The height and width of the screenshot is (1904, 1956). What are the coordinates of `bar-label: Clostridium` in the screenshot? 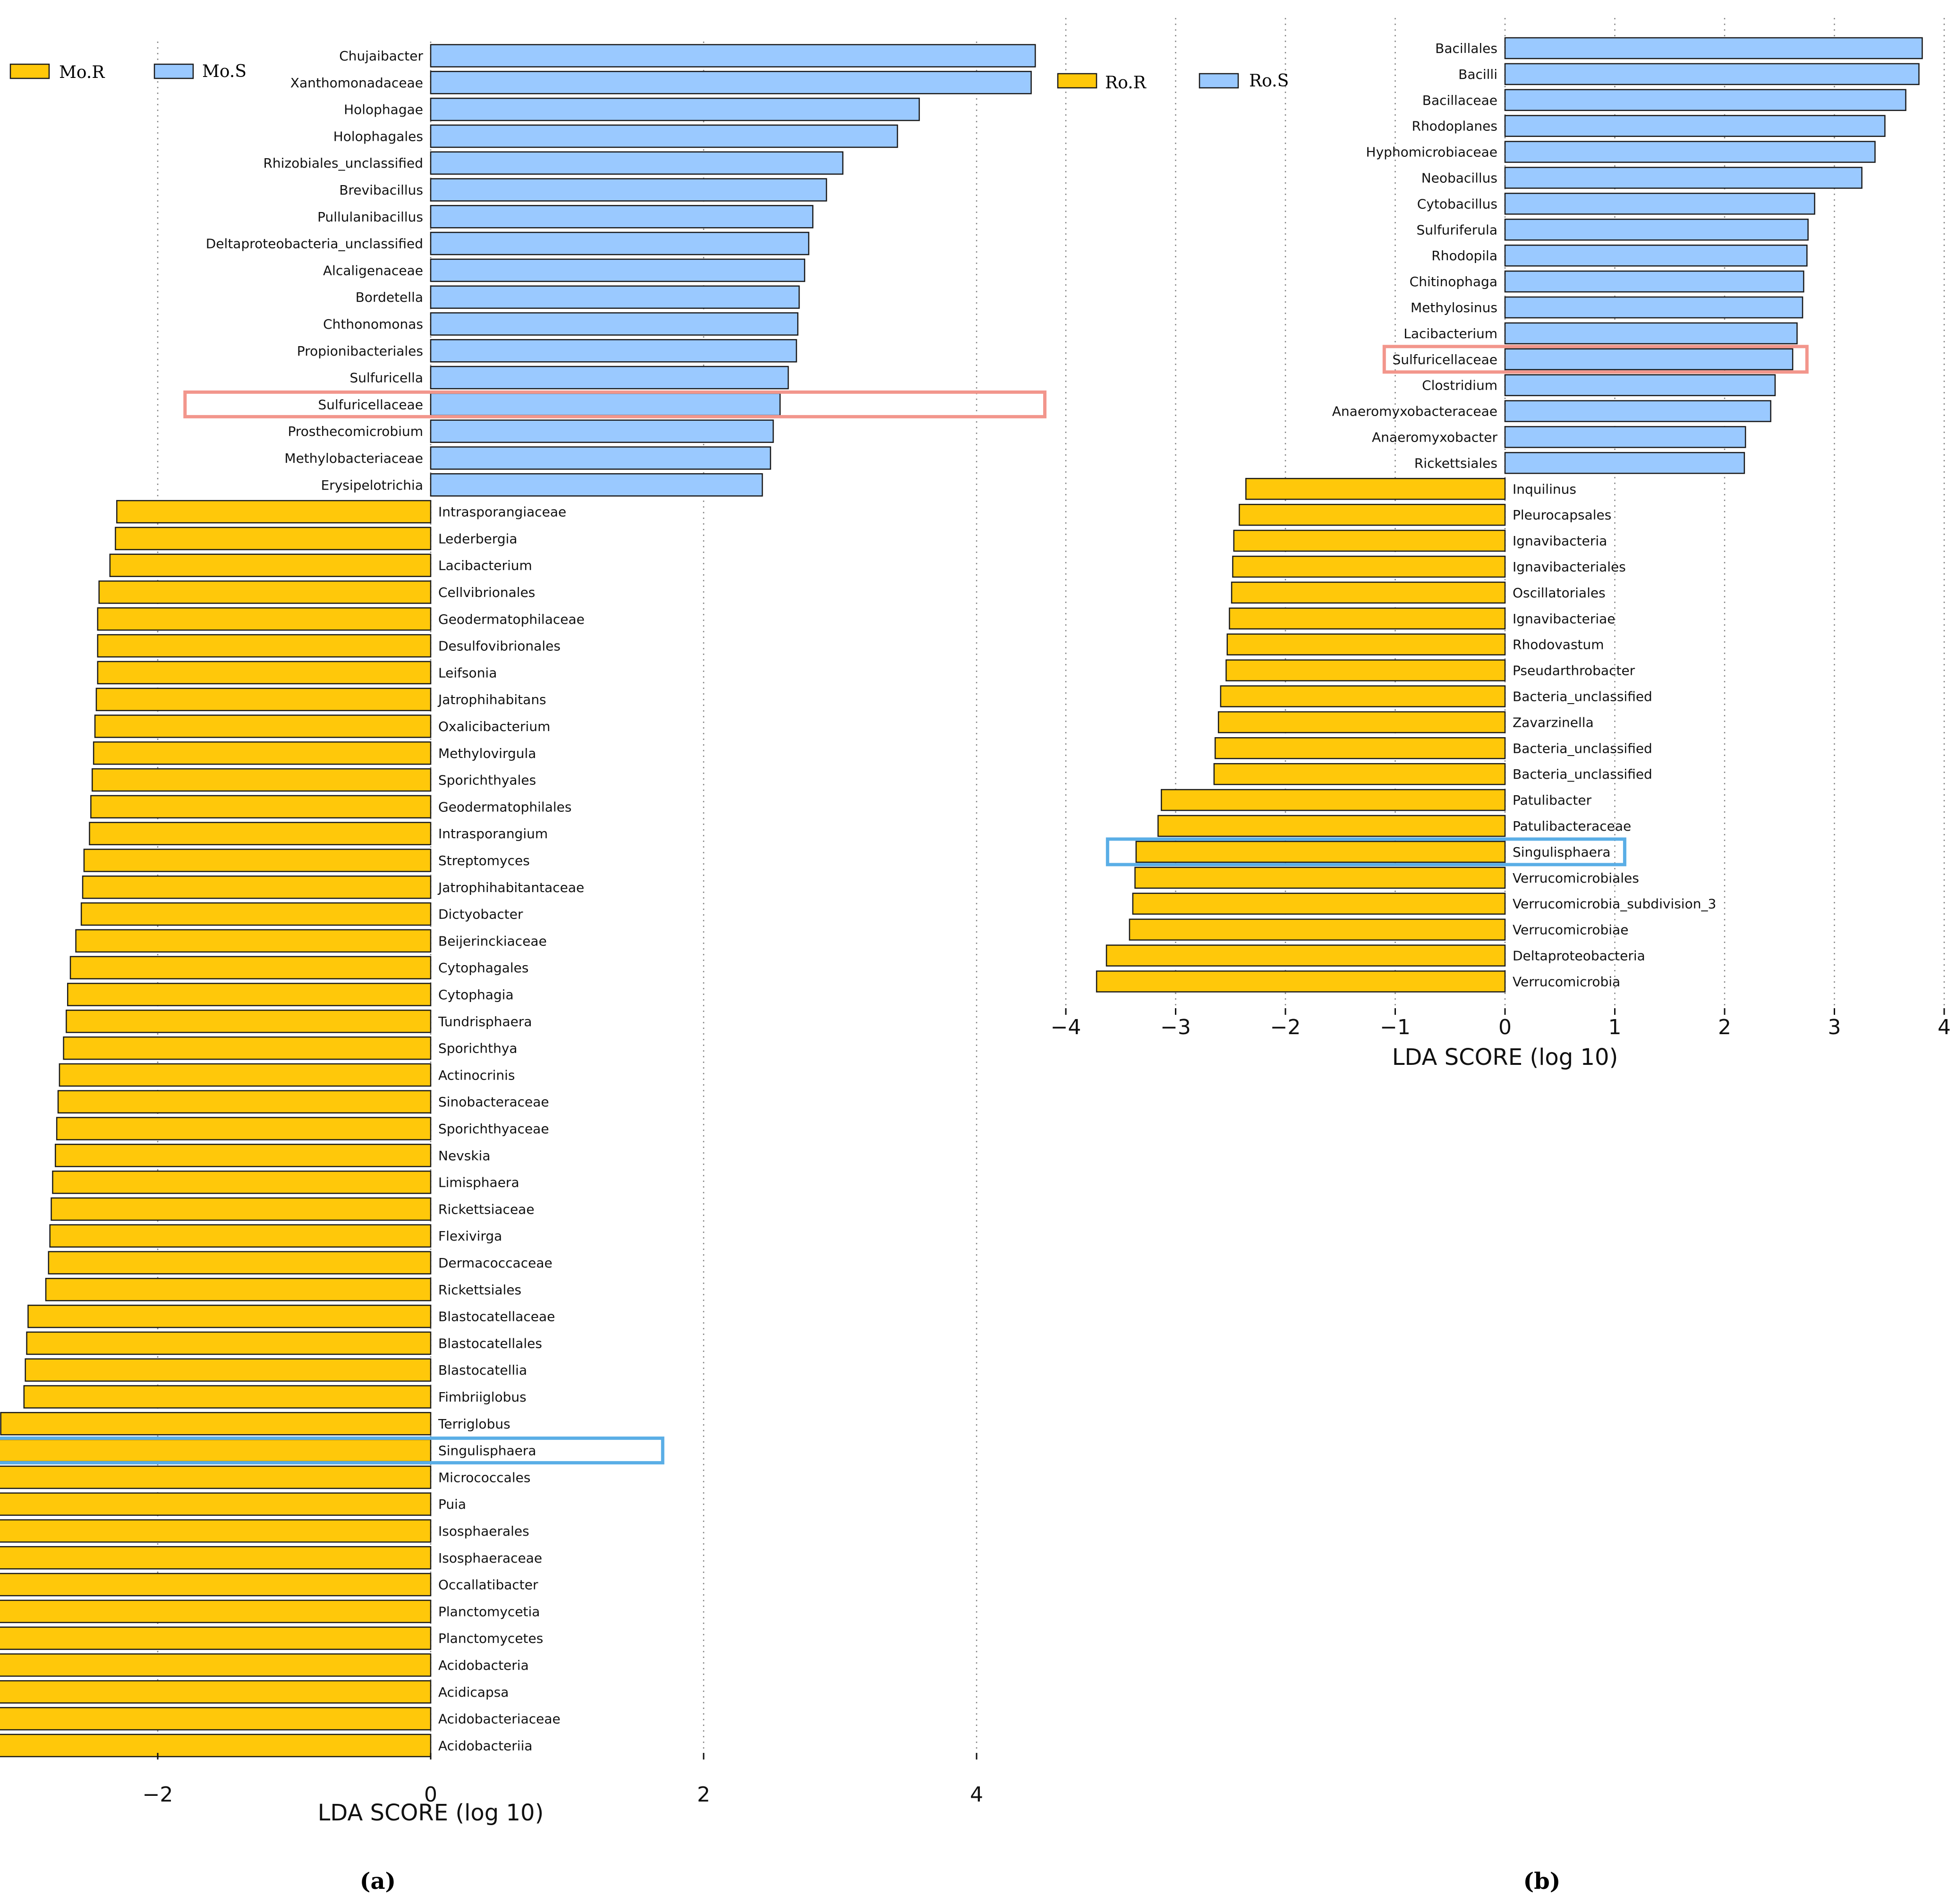 It's located at (1460, 385).